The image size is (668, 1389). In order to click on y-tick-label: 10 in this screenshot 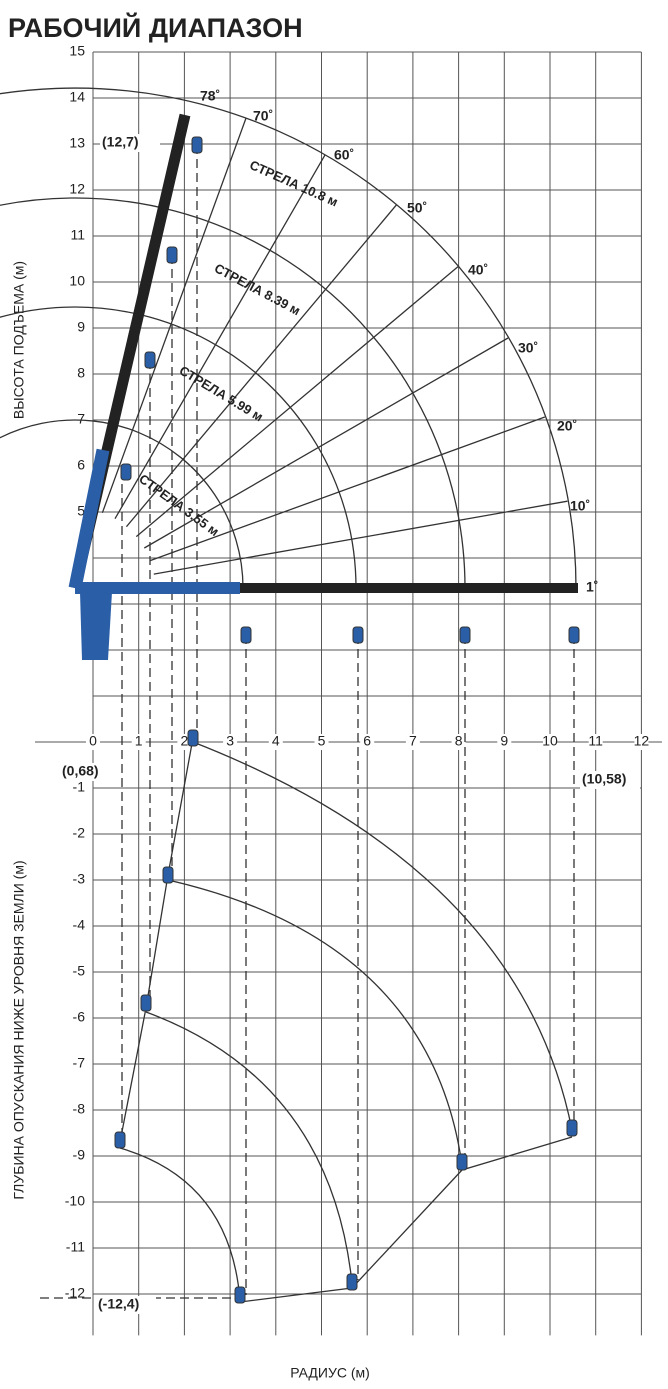, I will do `click(77, 281)`.